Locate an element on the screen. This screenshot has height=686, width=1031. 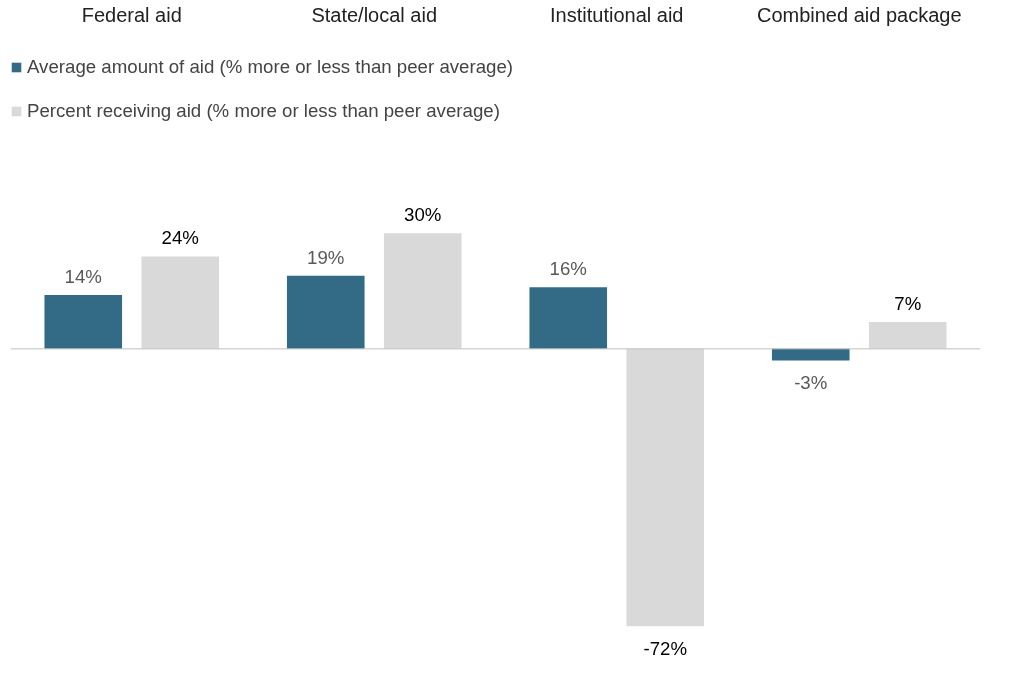
x-tick-label: State/local aid is located at coordinates (374, 14).